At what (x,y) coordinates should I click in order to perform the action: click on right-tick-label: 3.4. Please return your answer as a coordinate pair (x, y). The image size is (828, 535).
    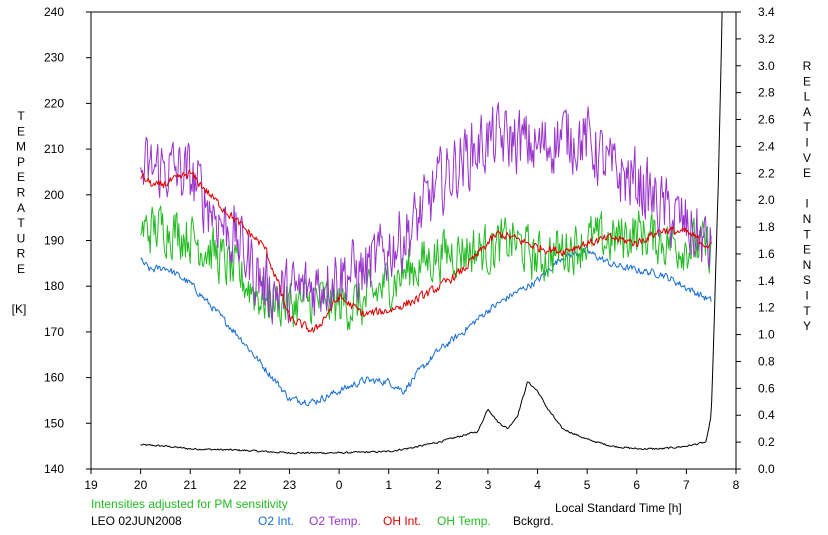
    Looking at the image, I should click on (766, 12).